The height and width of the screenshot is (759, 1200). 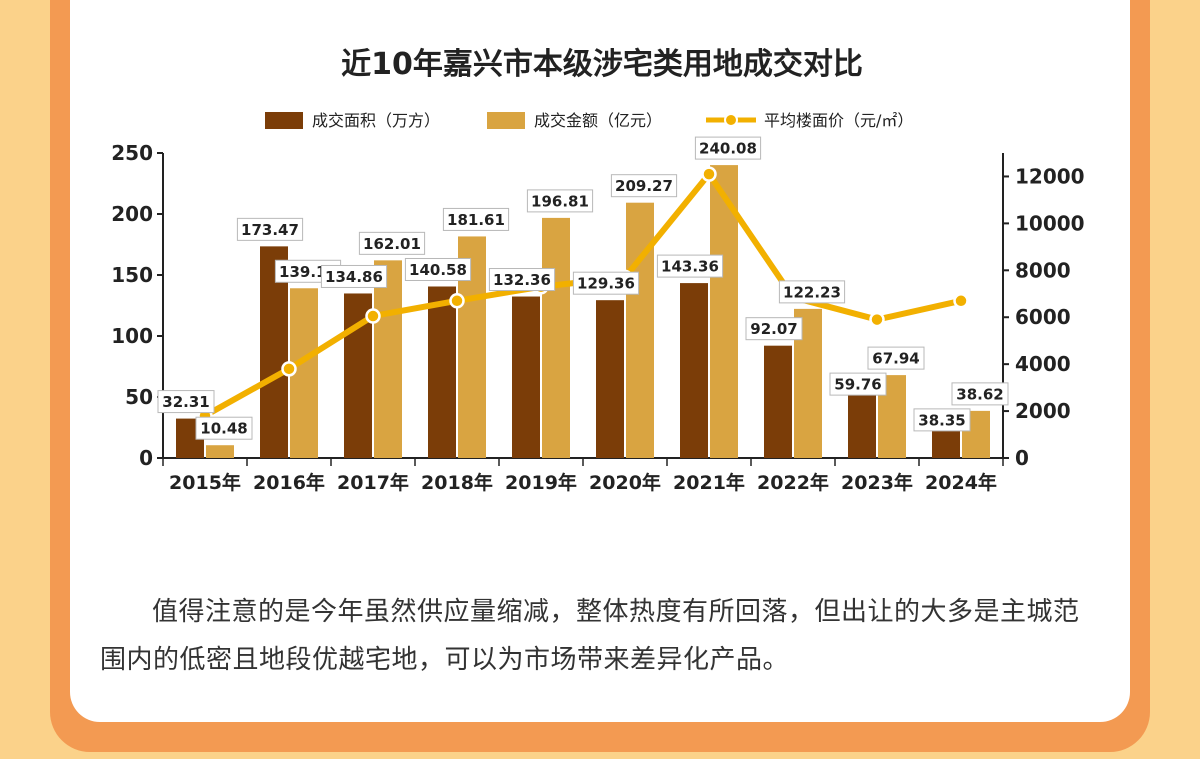 I want to click on legend-swatch-area, so click(x=284, y=120).